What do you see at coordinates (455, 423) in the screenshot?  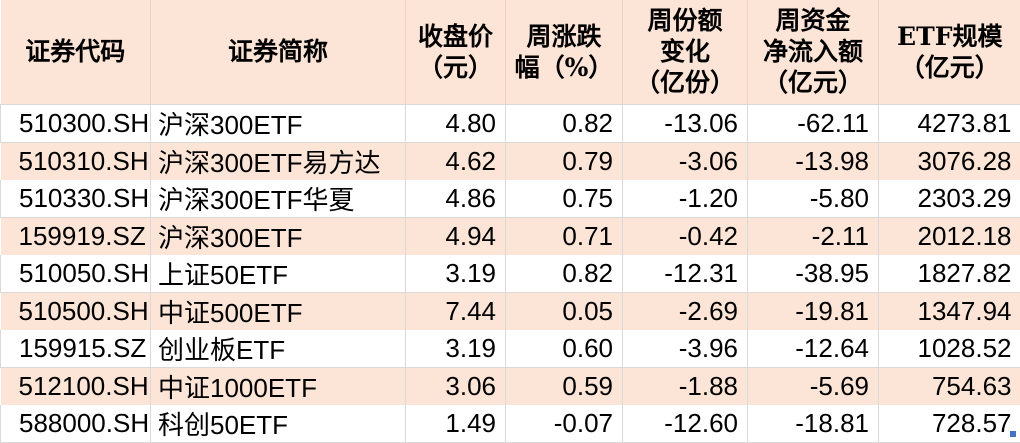 I see `cell-close-price: 1.49` at bounding box center [455, 423].